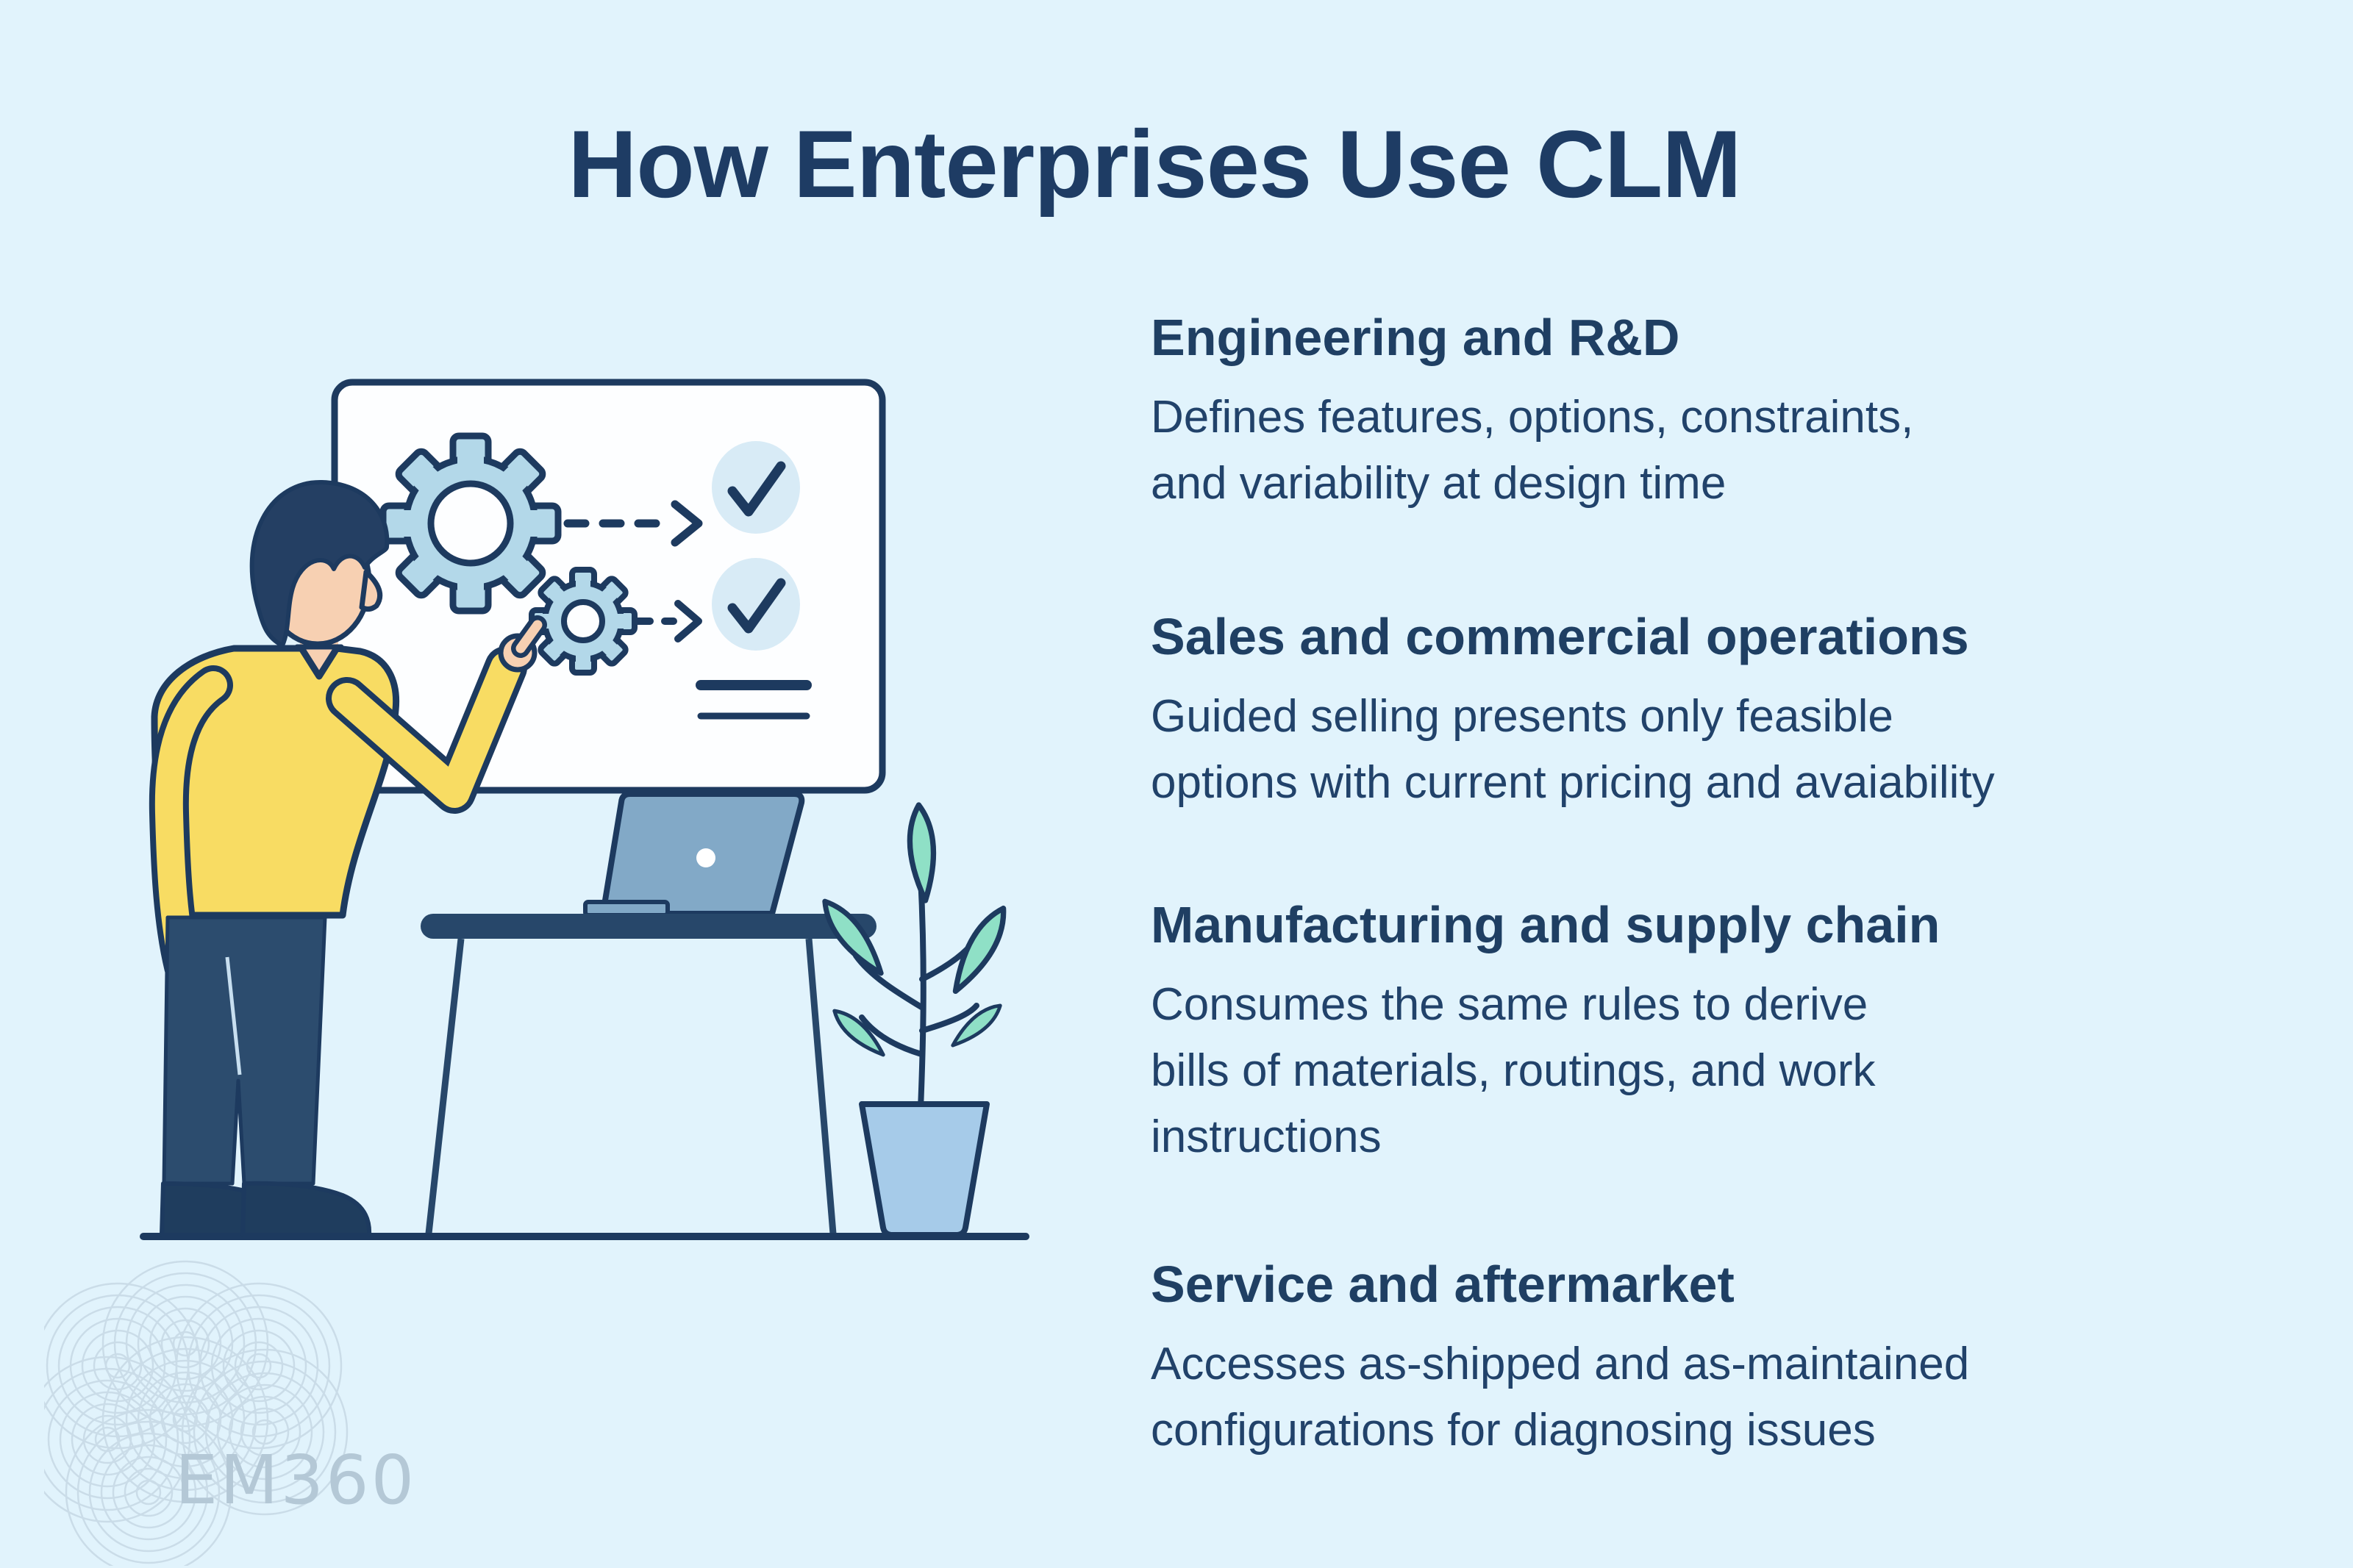 The height and width of the screenshot is (1568, 2353). What do you see at coordinates (1154, 164) in the screenshot?
I see `page-title: How Enterprises Use CLM` at bounding box center [1154, 164].